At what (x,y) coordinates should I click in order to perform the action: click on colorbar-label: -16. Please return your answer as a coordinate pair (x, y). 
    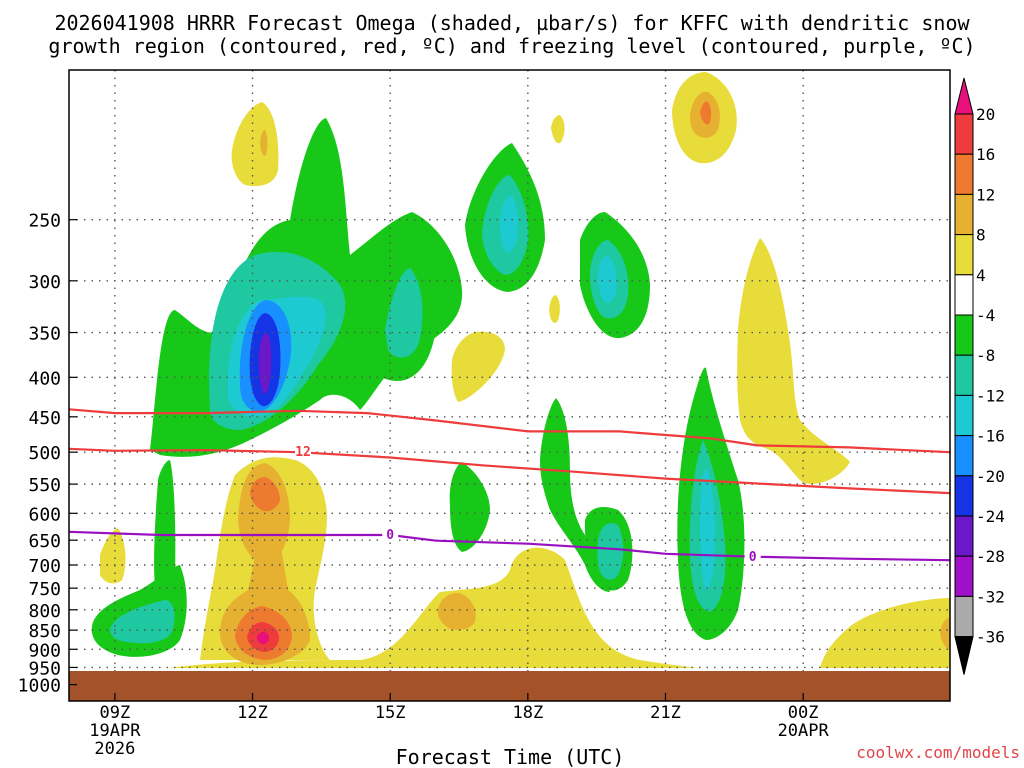
    Looking at the image, I should click on (990, 436).